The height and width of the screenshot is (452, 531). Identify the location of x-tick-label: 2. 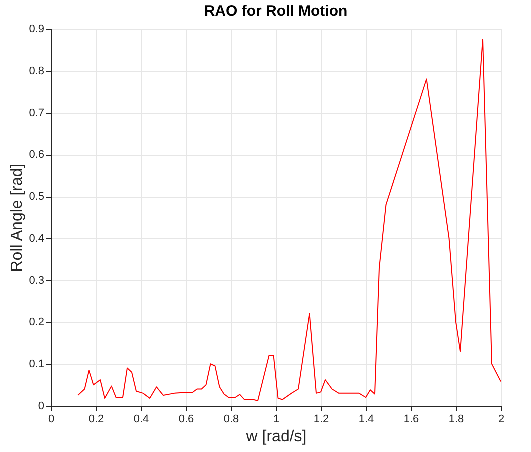
(501, 420).